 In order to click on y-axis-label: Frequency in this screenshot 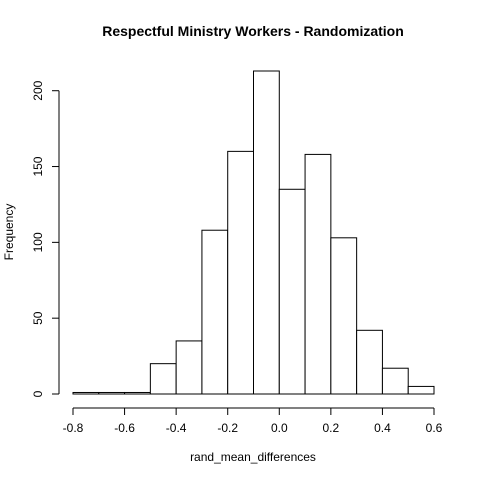, I will do `click(9, 232)`.